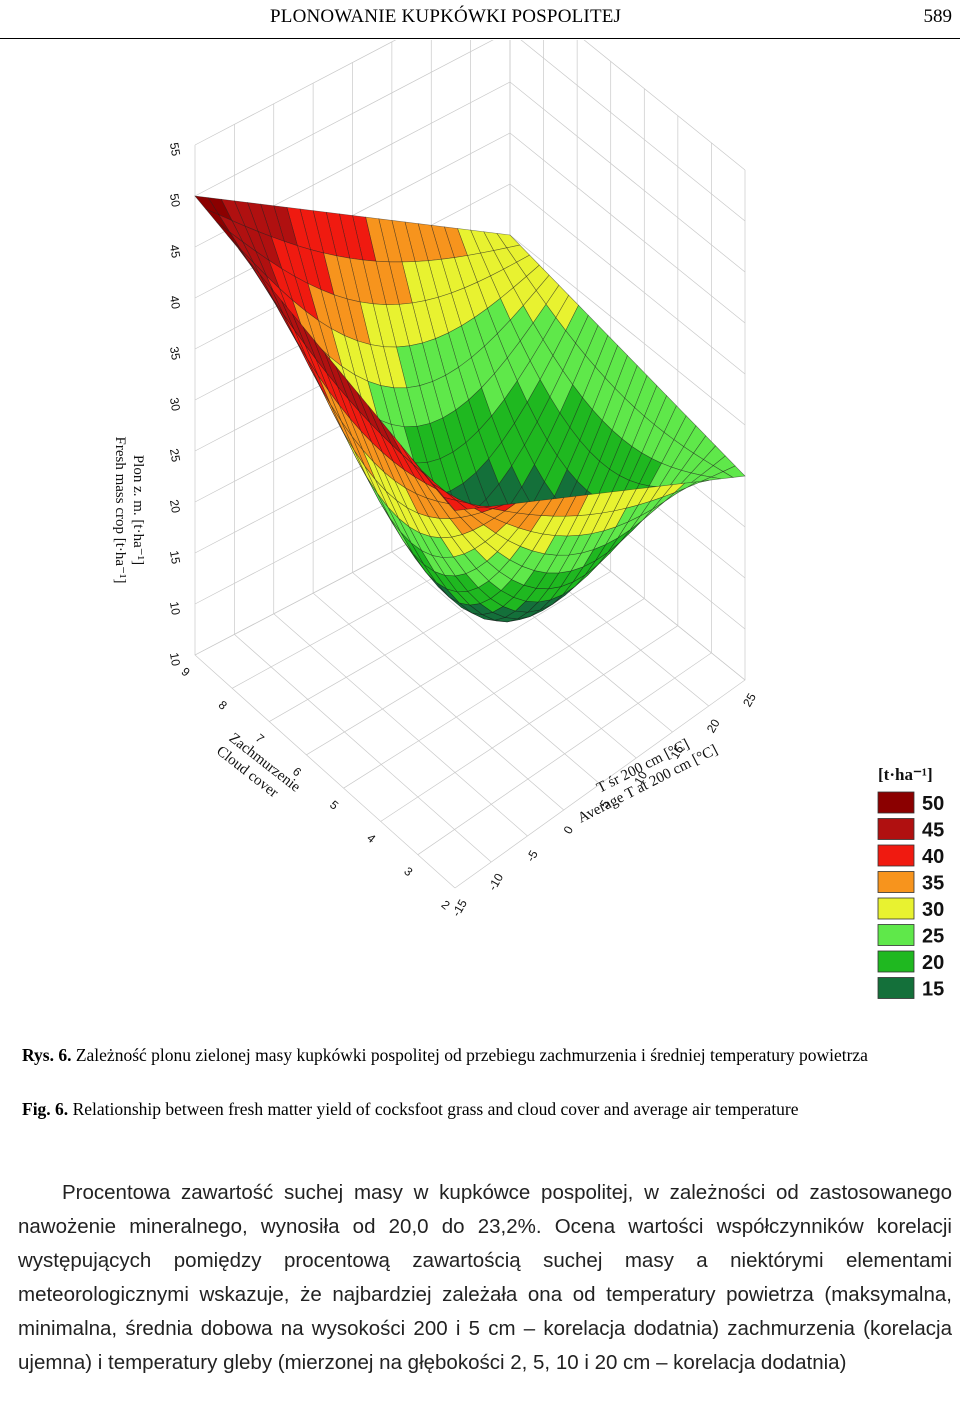  I want to click on z-axis-title-pl: Plon z. m. [t·ha⁻¹], so click(138, 510).